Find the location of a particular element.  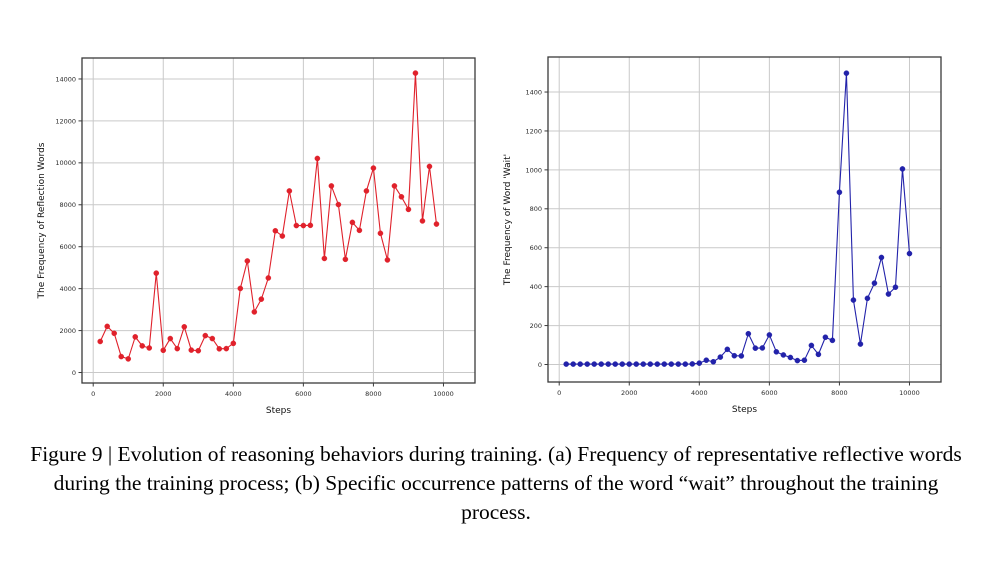

y-tick-label: 400 is located at coordinates (536, 287).